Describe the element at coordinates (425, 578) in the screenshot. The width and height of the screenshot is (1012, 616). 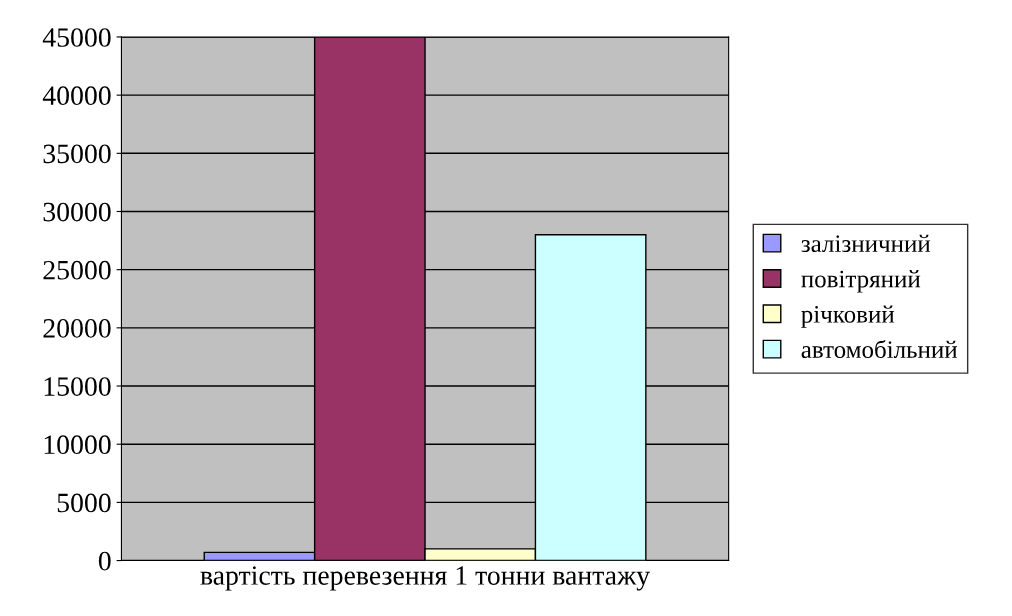
I see `x-tick-label: вартість перевезення 1 тонни вантажу` at that location.